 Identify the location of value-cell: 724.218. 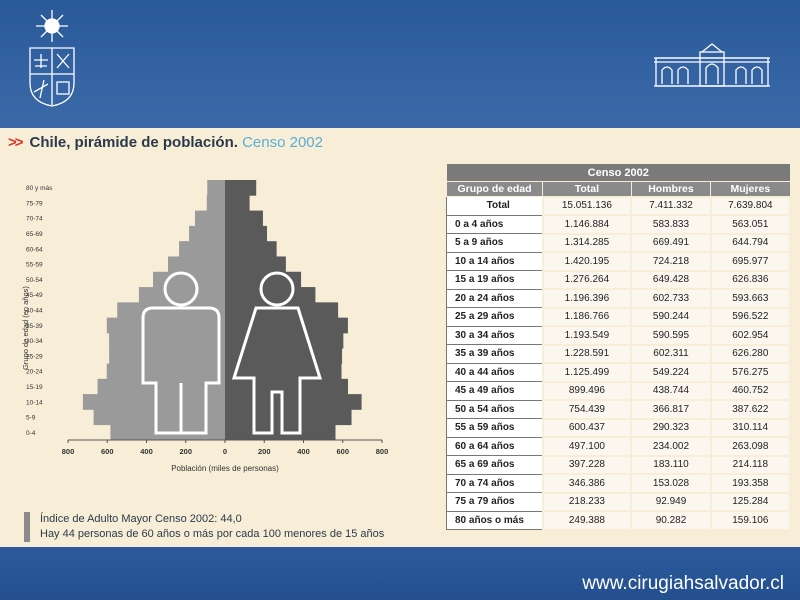
(671, 261).